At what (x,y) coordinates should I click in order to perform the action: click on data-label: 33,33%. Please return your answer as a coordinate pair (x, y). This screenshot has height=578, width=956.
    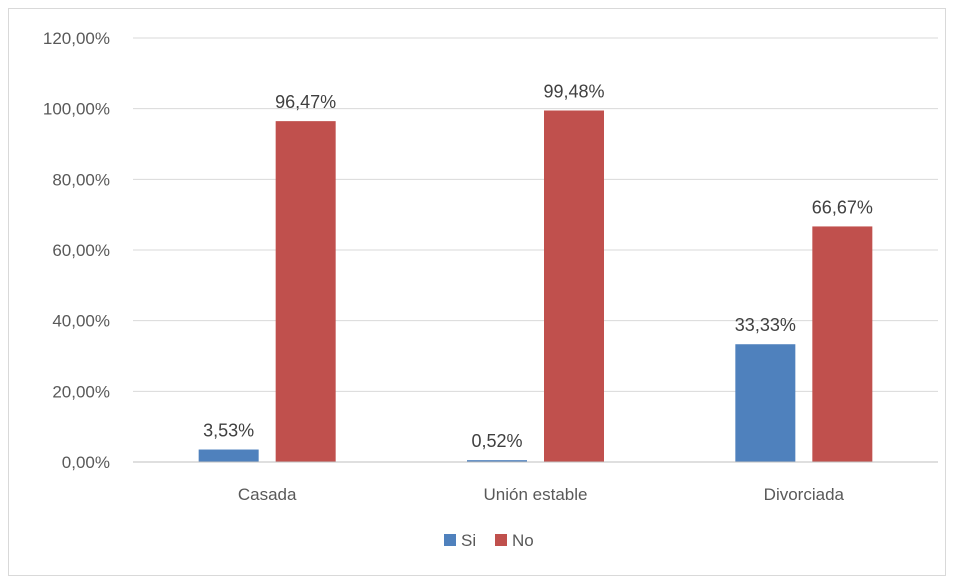
    Looking at the image, I should click on (765, 325).